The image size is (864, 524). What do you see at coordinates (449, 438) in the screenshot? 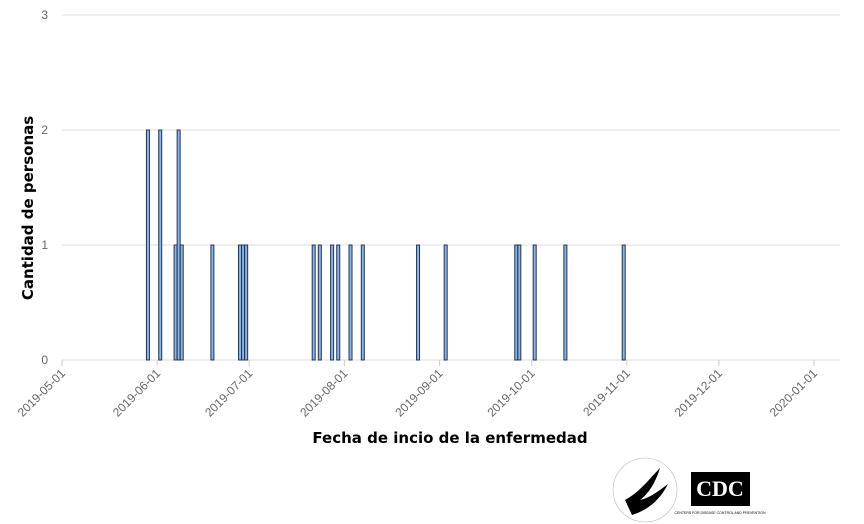
I see `x-axis-title: Fecha de incio de la enfermedad` at bounding box center [449, 438].